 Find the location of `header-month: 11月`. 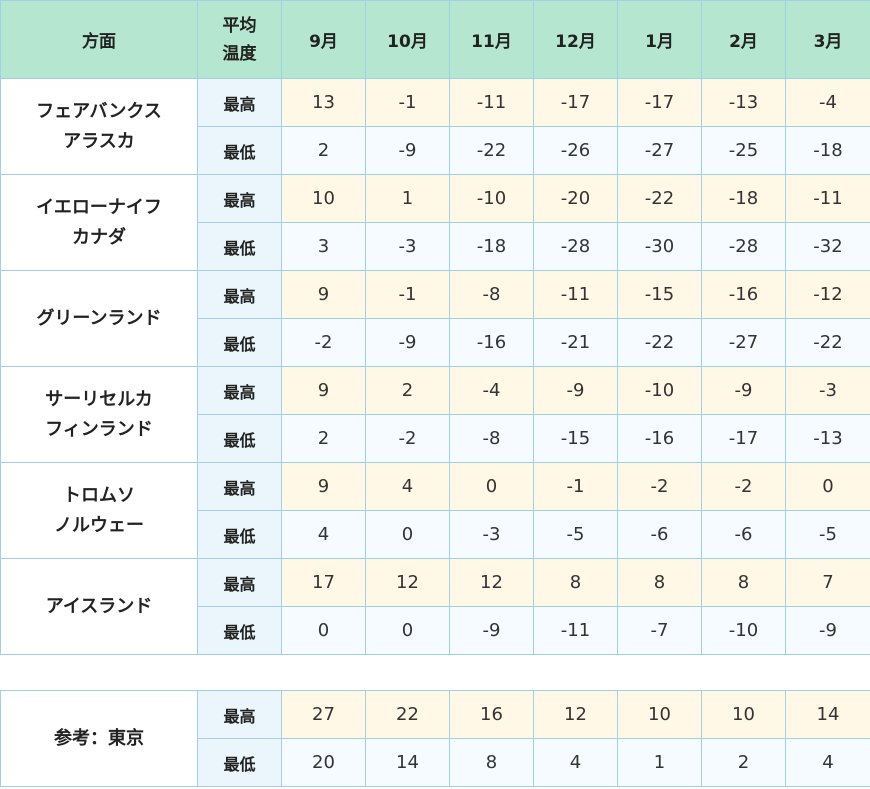

header-month: 11月 is located at coordinates (491, 39).